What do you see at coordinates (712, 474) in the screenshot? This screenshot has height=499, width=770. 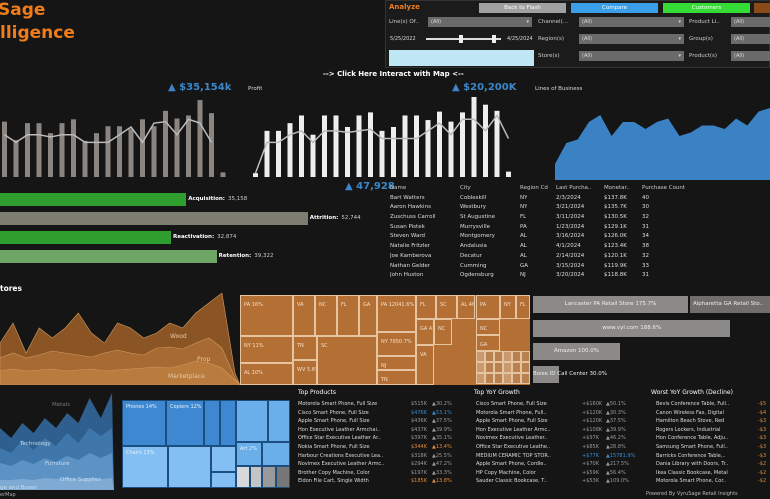 I see `list-item: Ikea Classic Bookcase, Metal -$2` at bounding box center [712, 474].